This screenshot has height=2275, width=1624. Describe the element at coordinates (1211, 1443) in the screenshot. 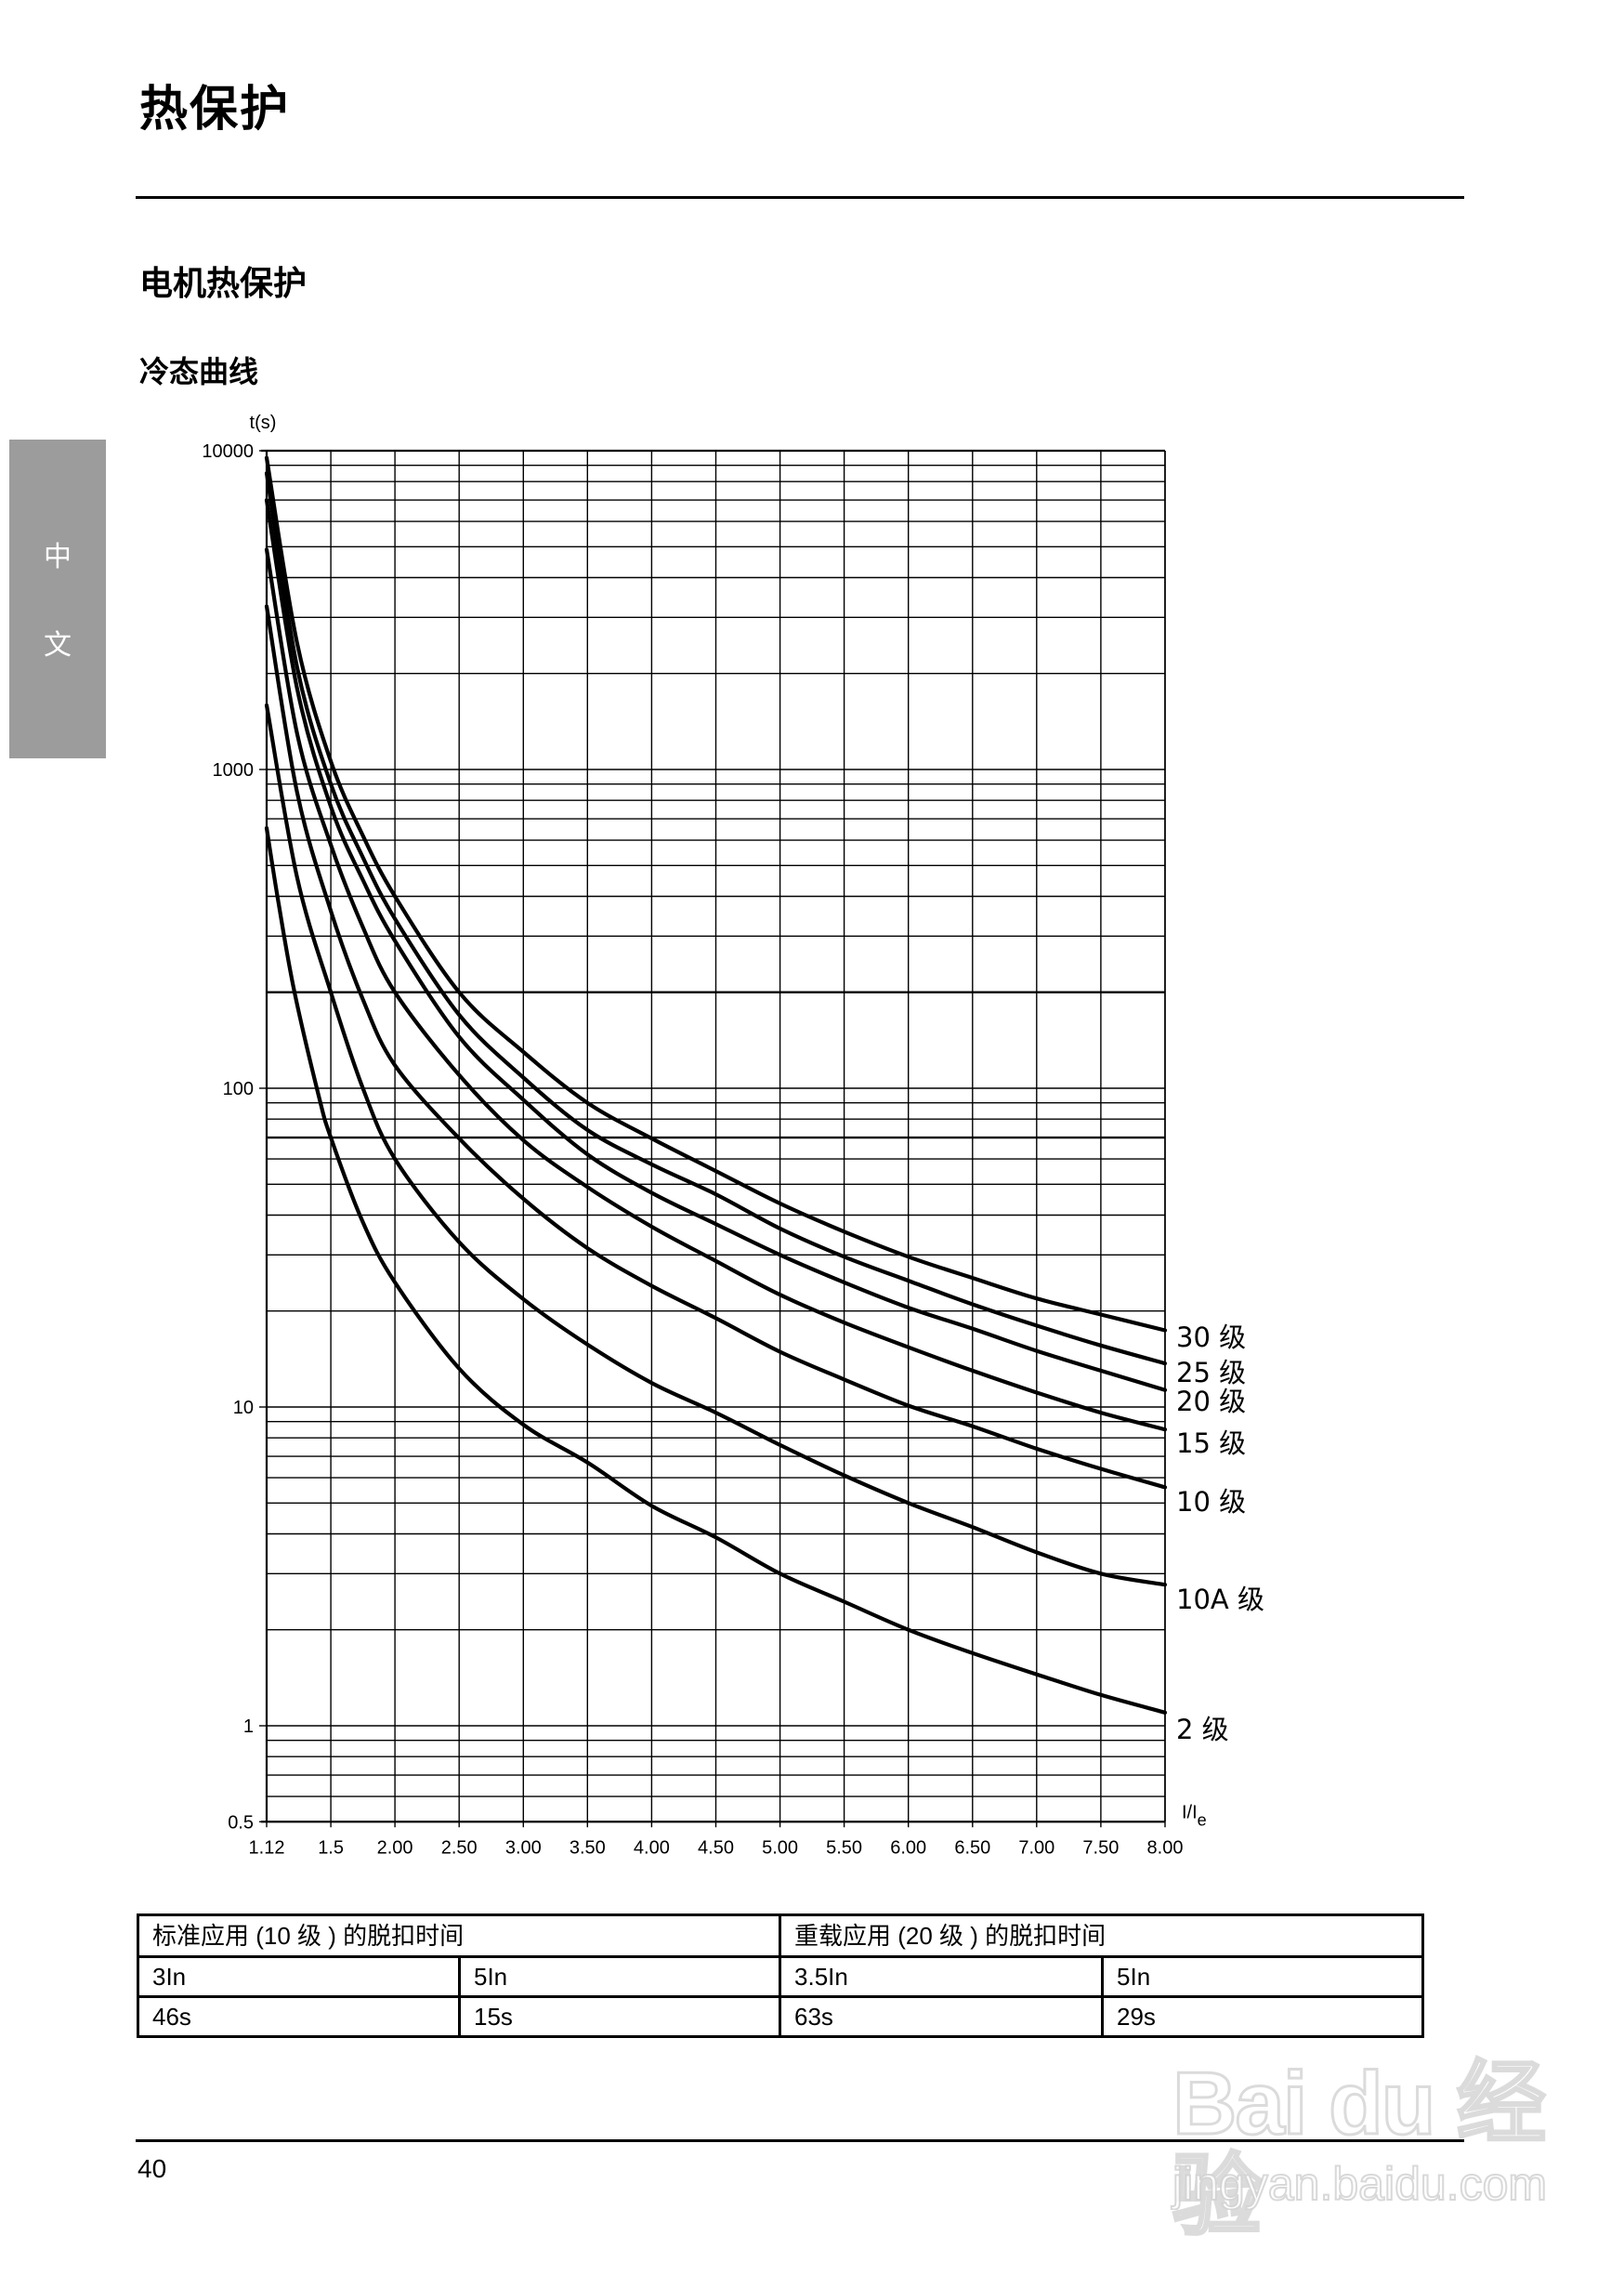

I see `curve-label: 15 级` at that location.